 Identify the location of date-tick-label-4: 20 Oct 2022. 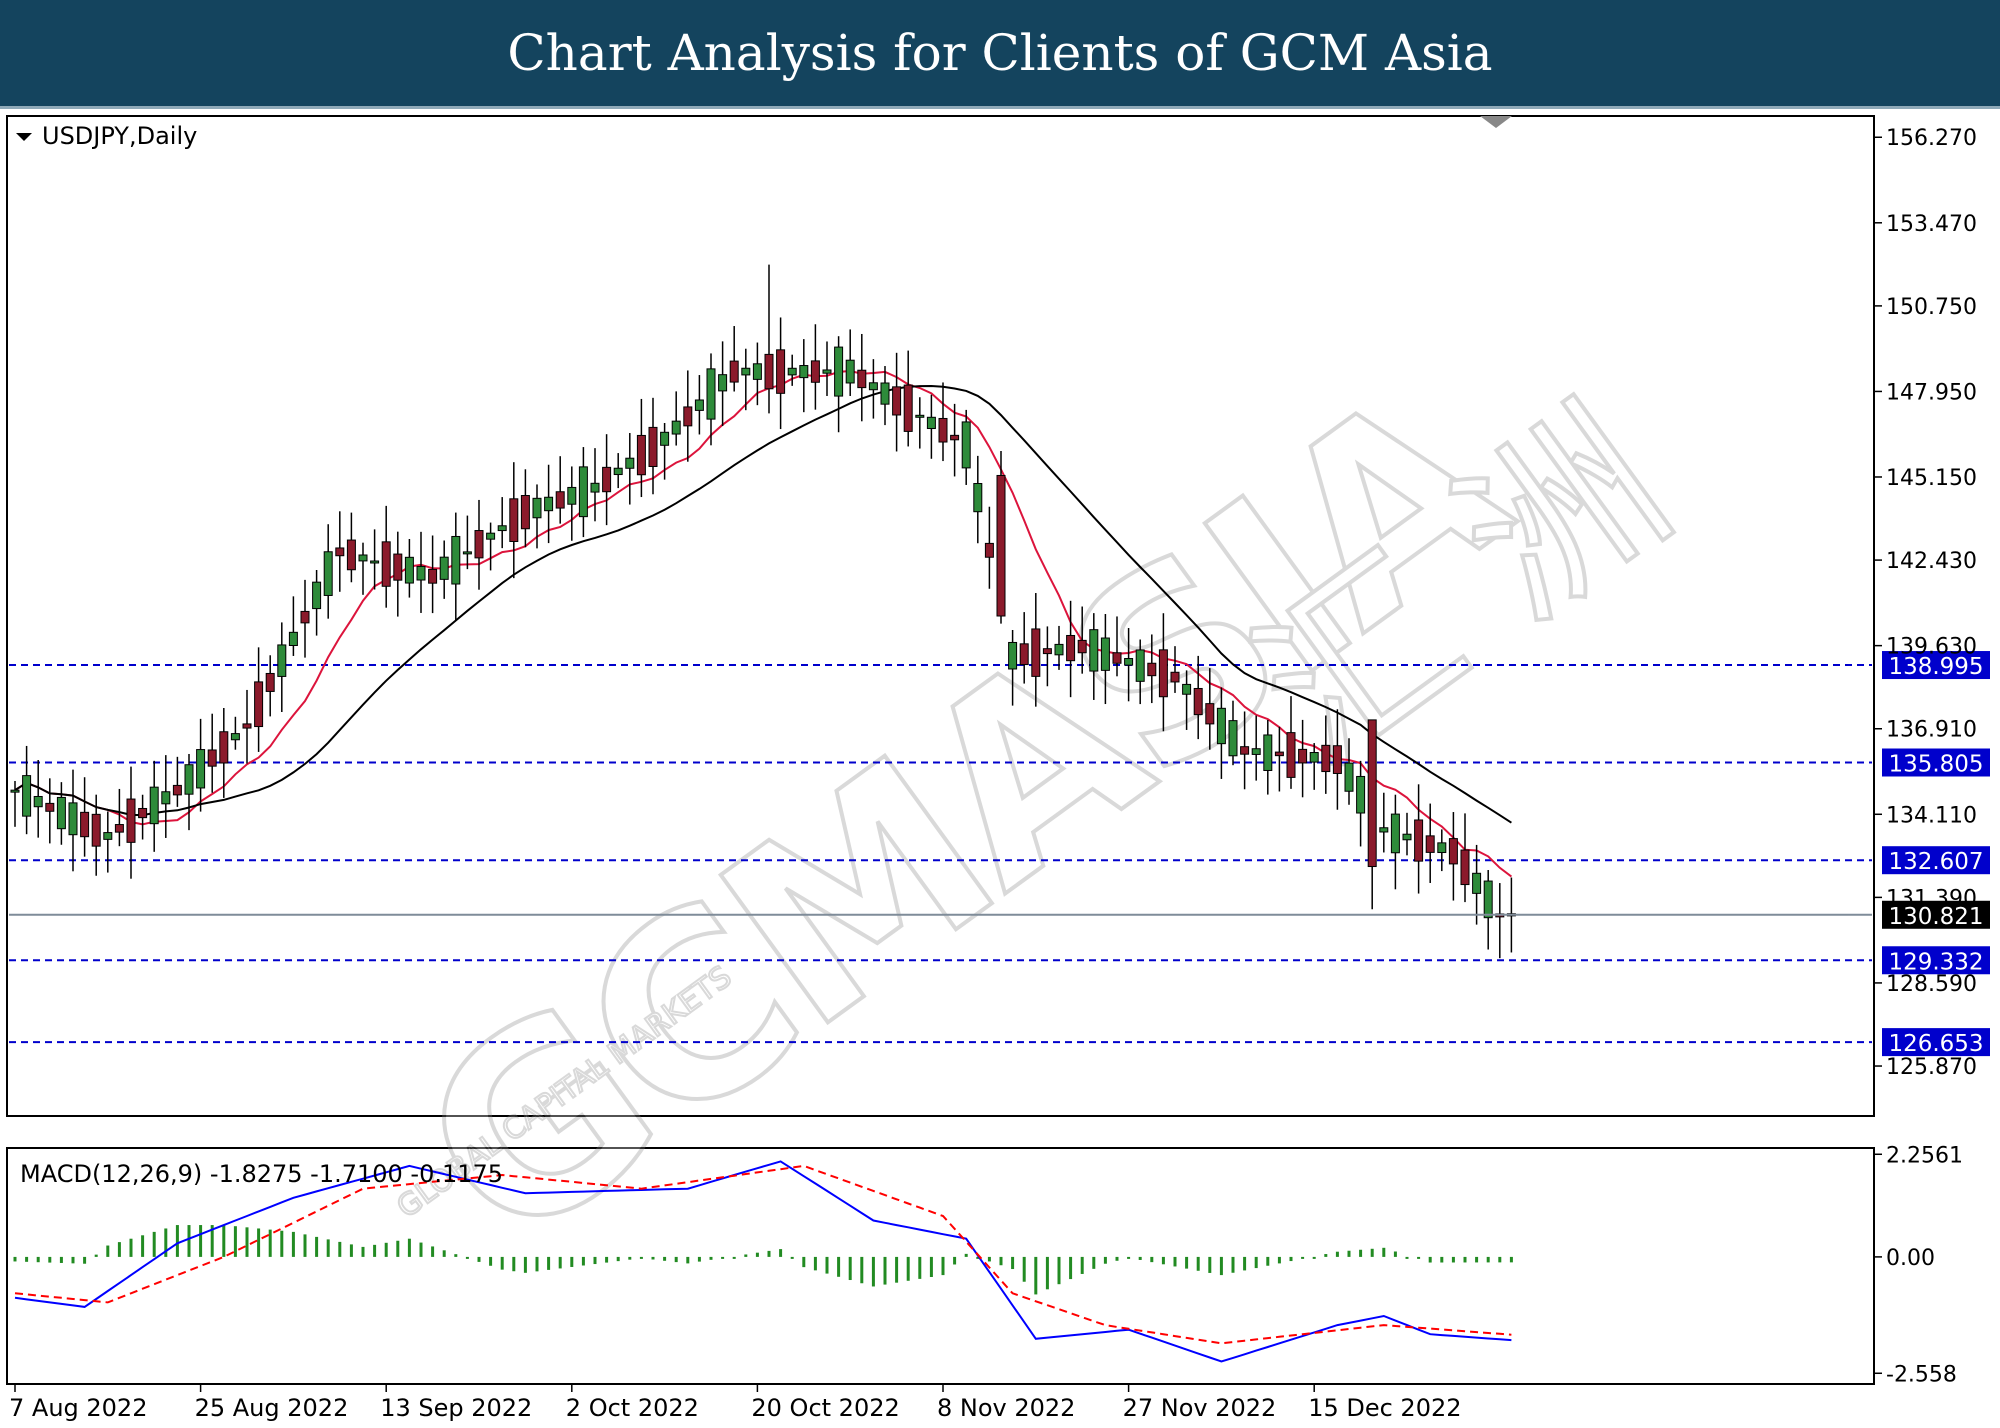
(825, 1408).